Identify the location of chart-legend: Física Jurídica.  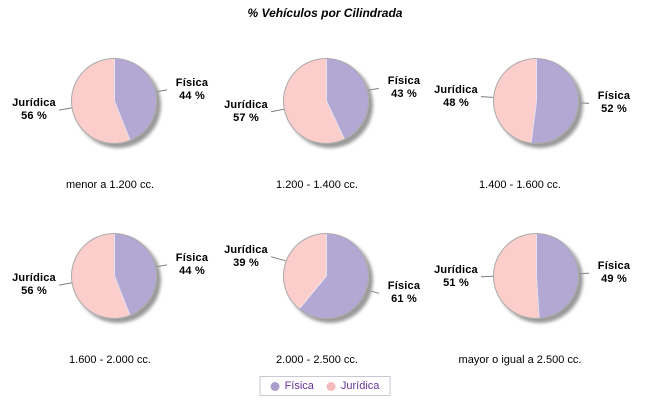
(325, 386).